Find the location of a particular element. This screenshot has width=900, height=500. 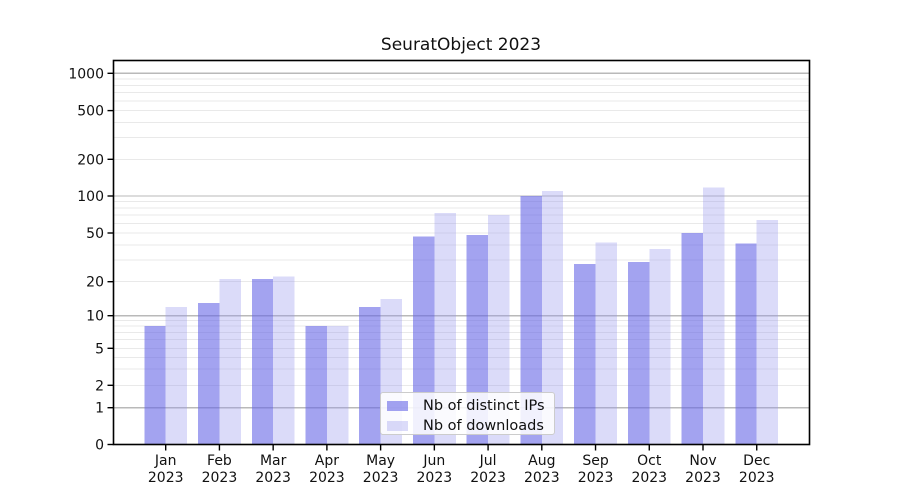

legend-item-distinct-ips: Nb of distinct IPs is located at coordinates (466, 406).